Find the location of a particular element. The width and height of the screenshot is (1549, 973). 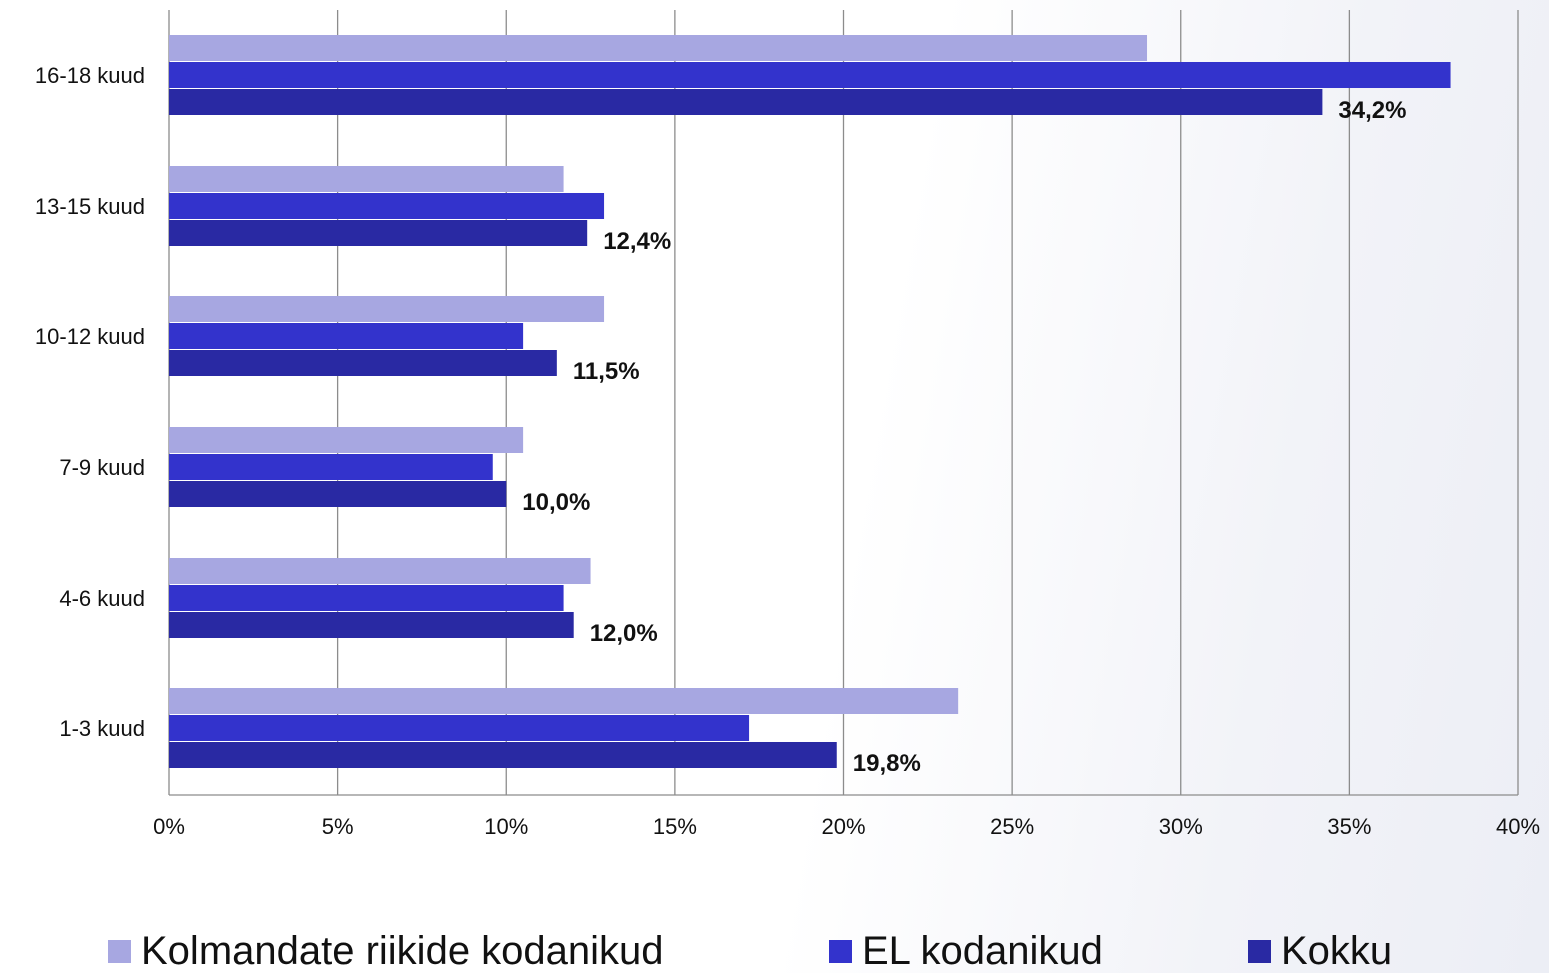

x-tick-label: 10% is located at coordinates (506, 826).